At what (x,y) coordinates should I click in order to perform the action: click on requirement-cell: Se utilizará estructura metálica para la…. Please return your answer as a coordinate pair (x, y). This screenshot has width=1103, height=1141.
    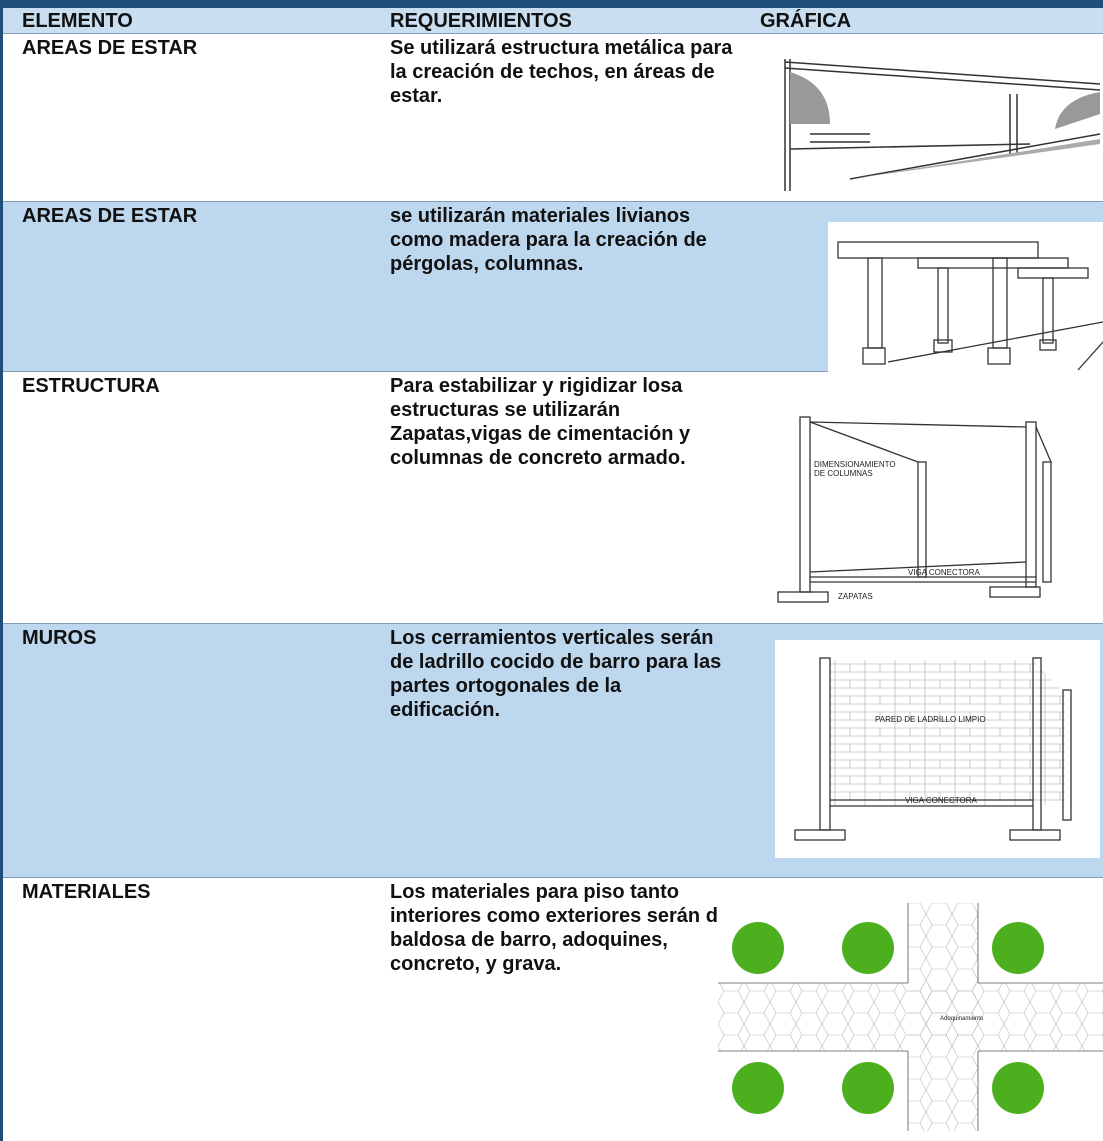
    Looking at the image, I should click on (561, 72).